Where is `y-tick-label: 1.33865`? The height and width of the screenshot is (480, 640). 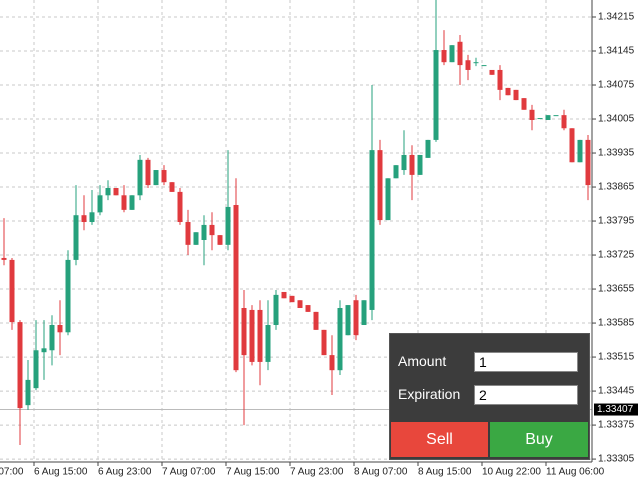 y-tick-label: 1.33865 is located at coordinates (616, 187).